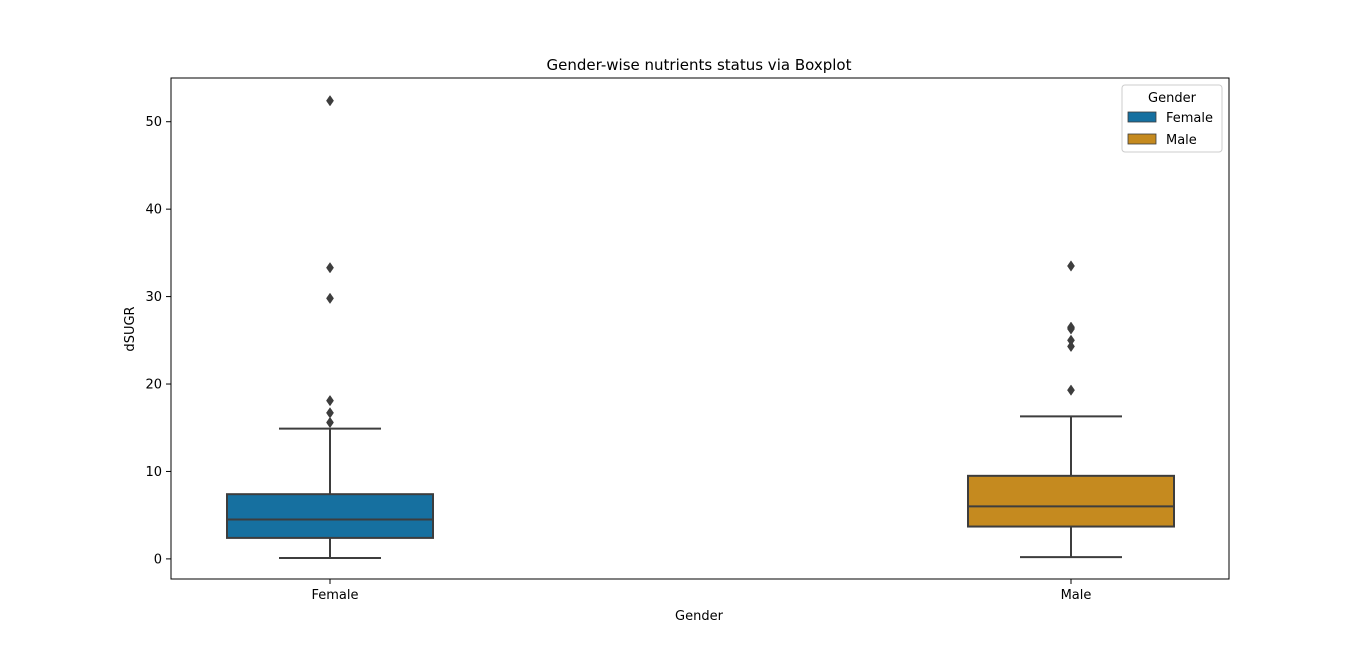 This screenshot has height=651, width=1366. I want to click on y-axis: 0 10 20 30 40 50, so click(158, 341).